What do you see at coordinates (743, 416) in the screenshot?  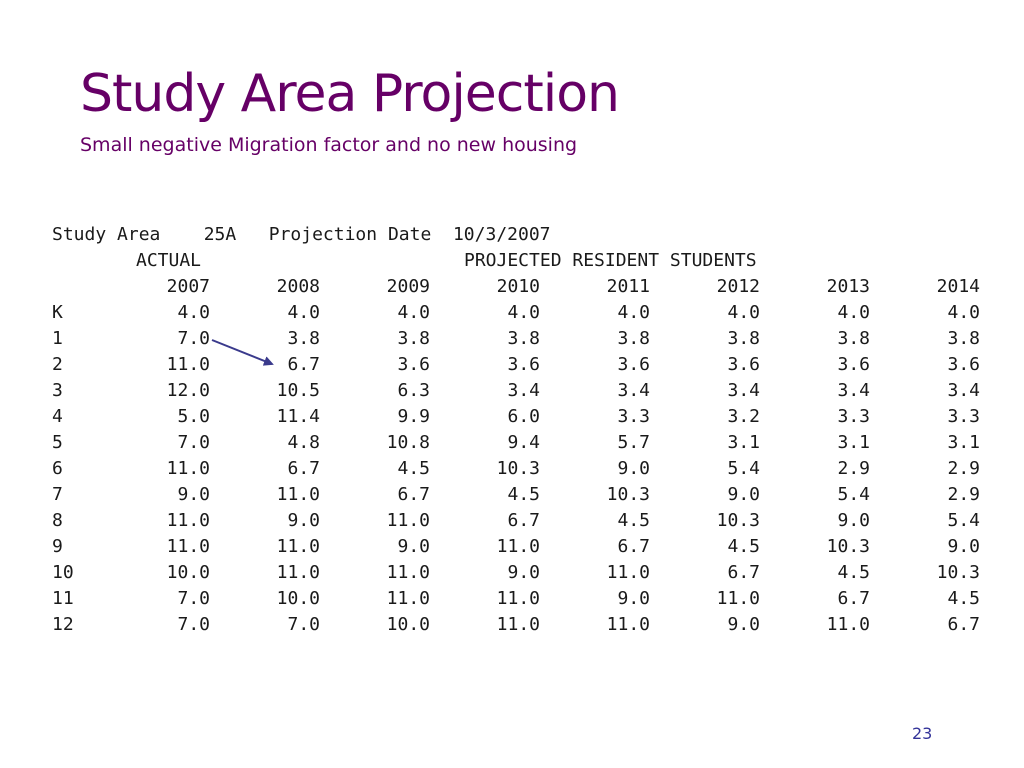 I see `value-cell: 3.2` at bounding box center [743, 416].